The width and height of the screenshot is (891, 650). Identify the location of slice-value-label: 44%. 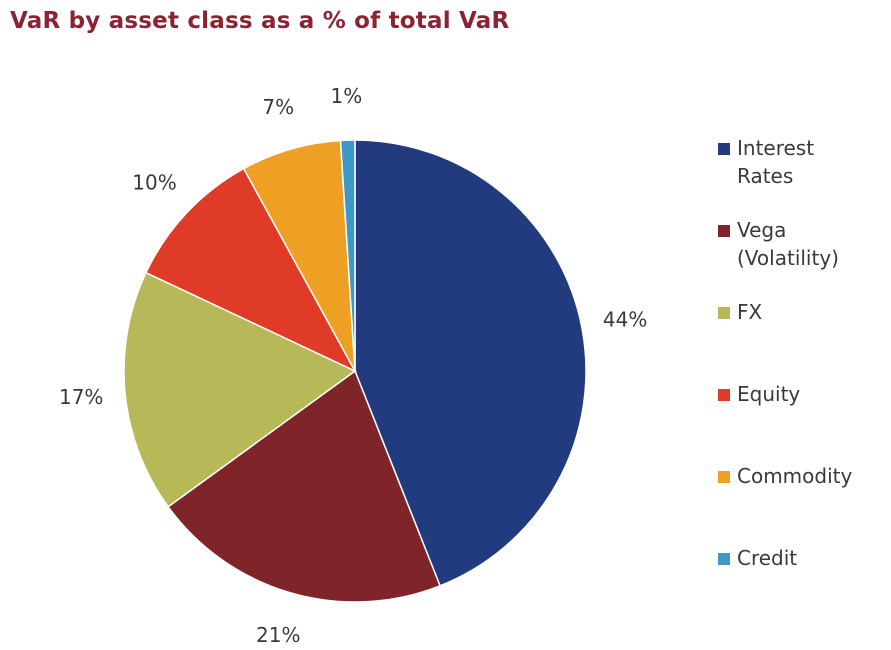
(625, 319).